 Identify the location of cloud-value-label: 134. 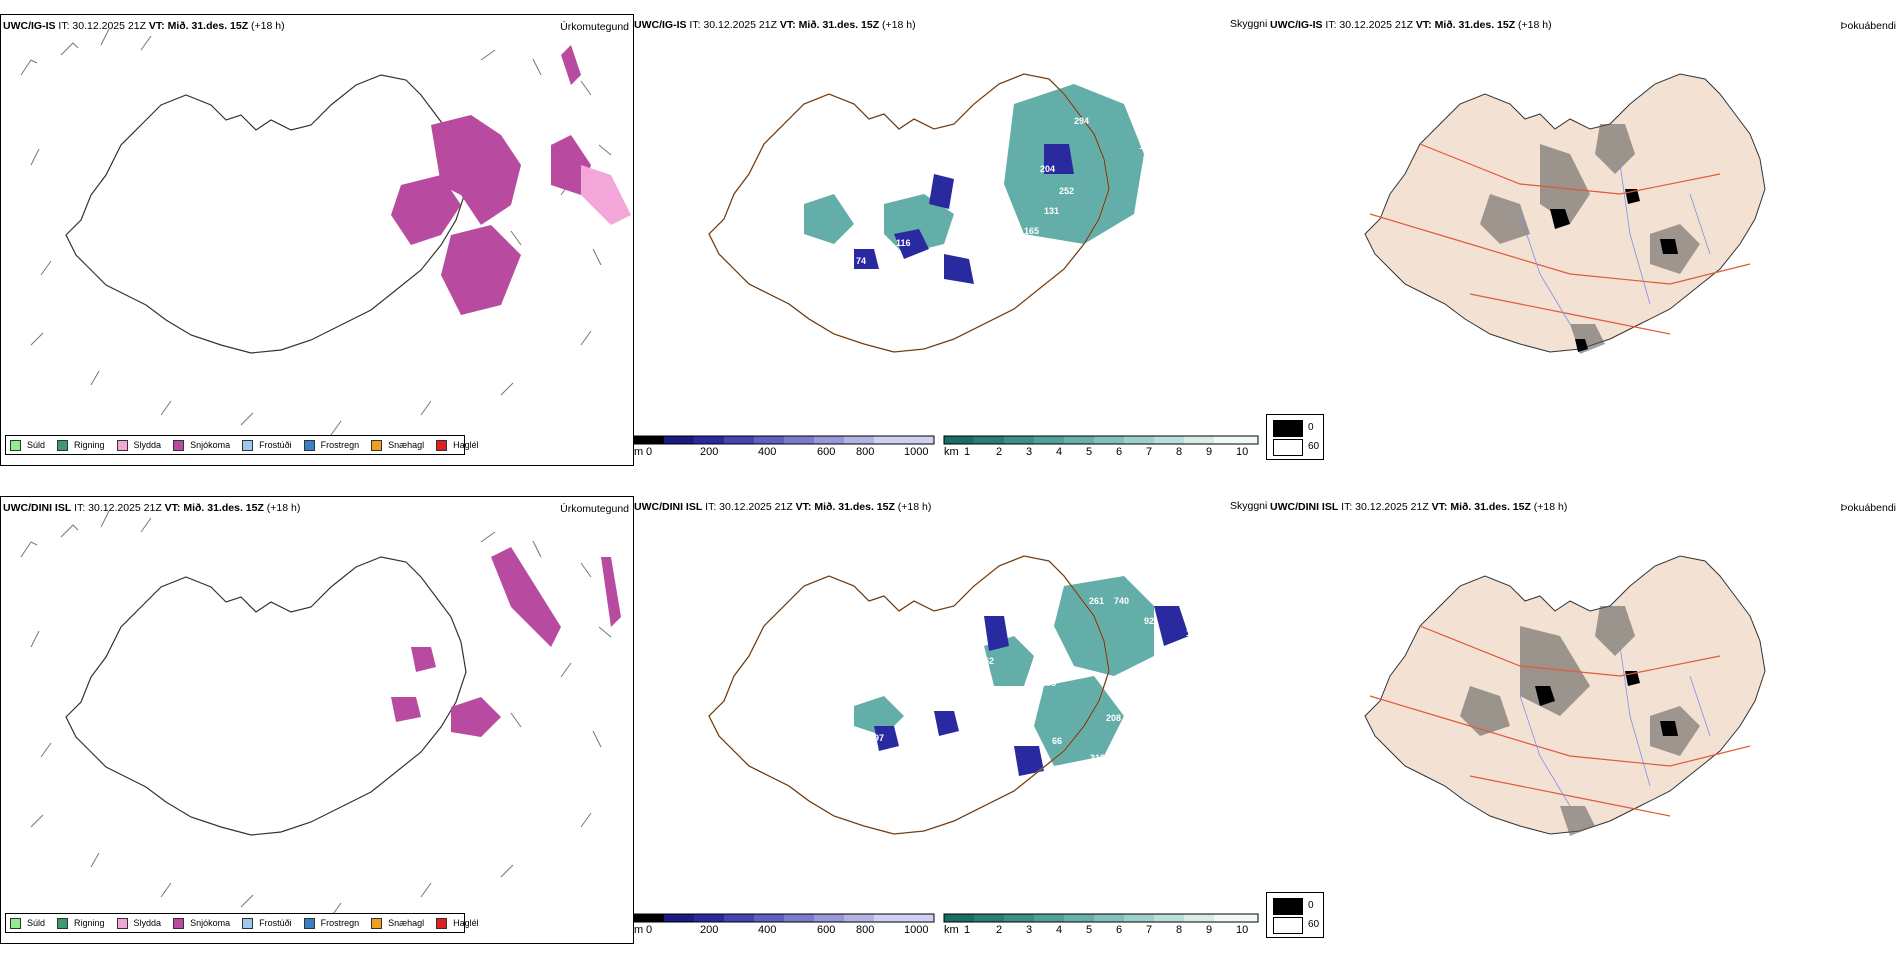
(1161, 166).